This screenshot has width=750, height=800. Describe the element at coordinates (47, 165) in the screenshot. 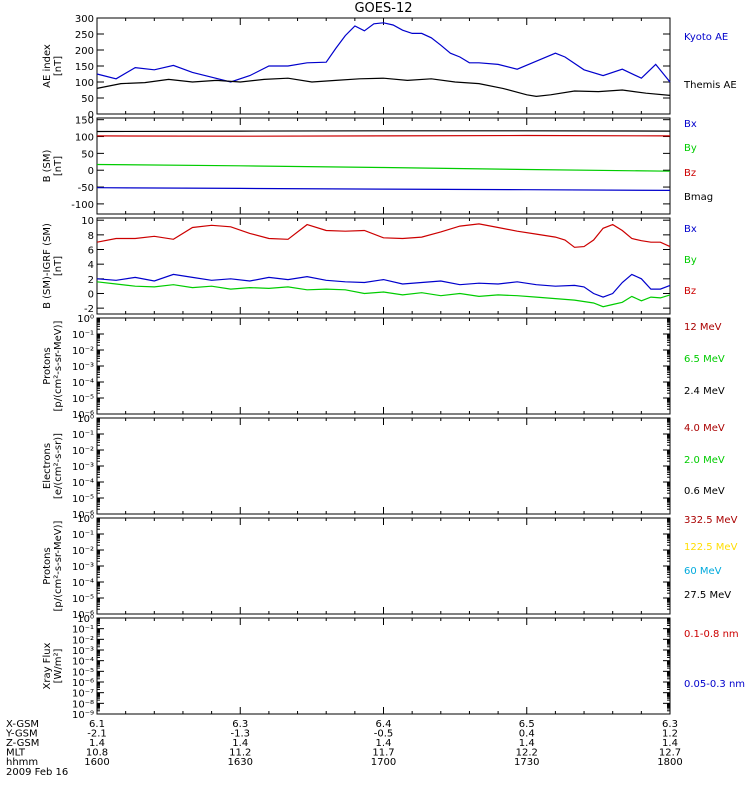

I see `y-axis-label: B (SM)` at that location.